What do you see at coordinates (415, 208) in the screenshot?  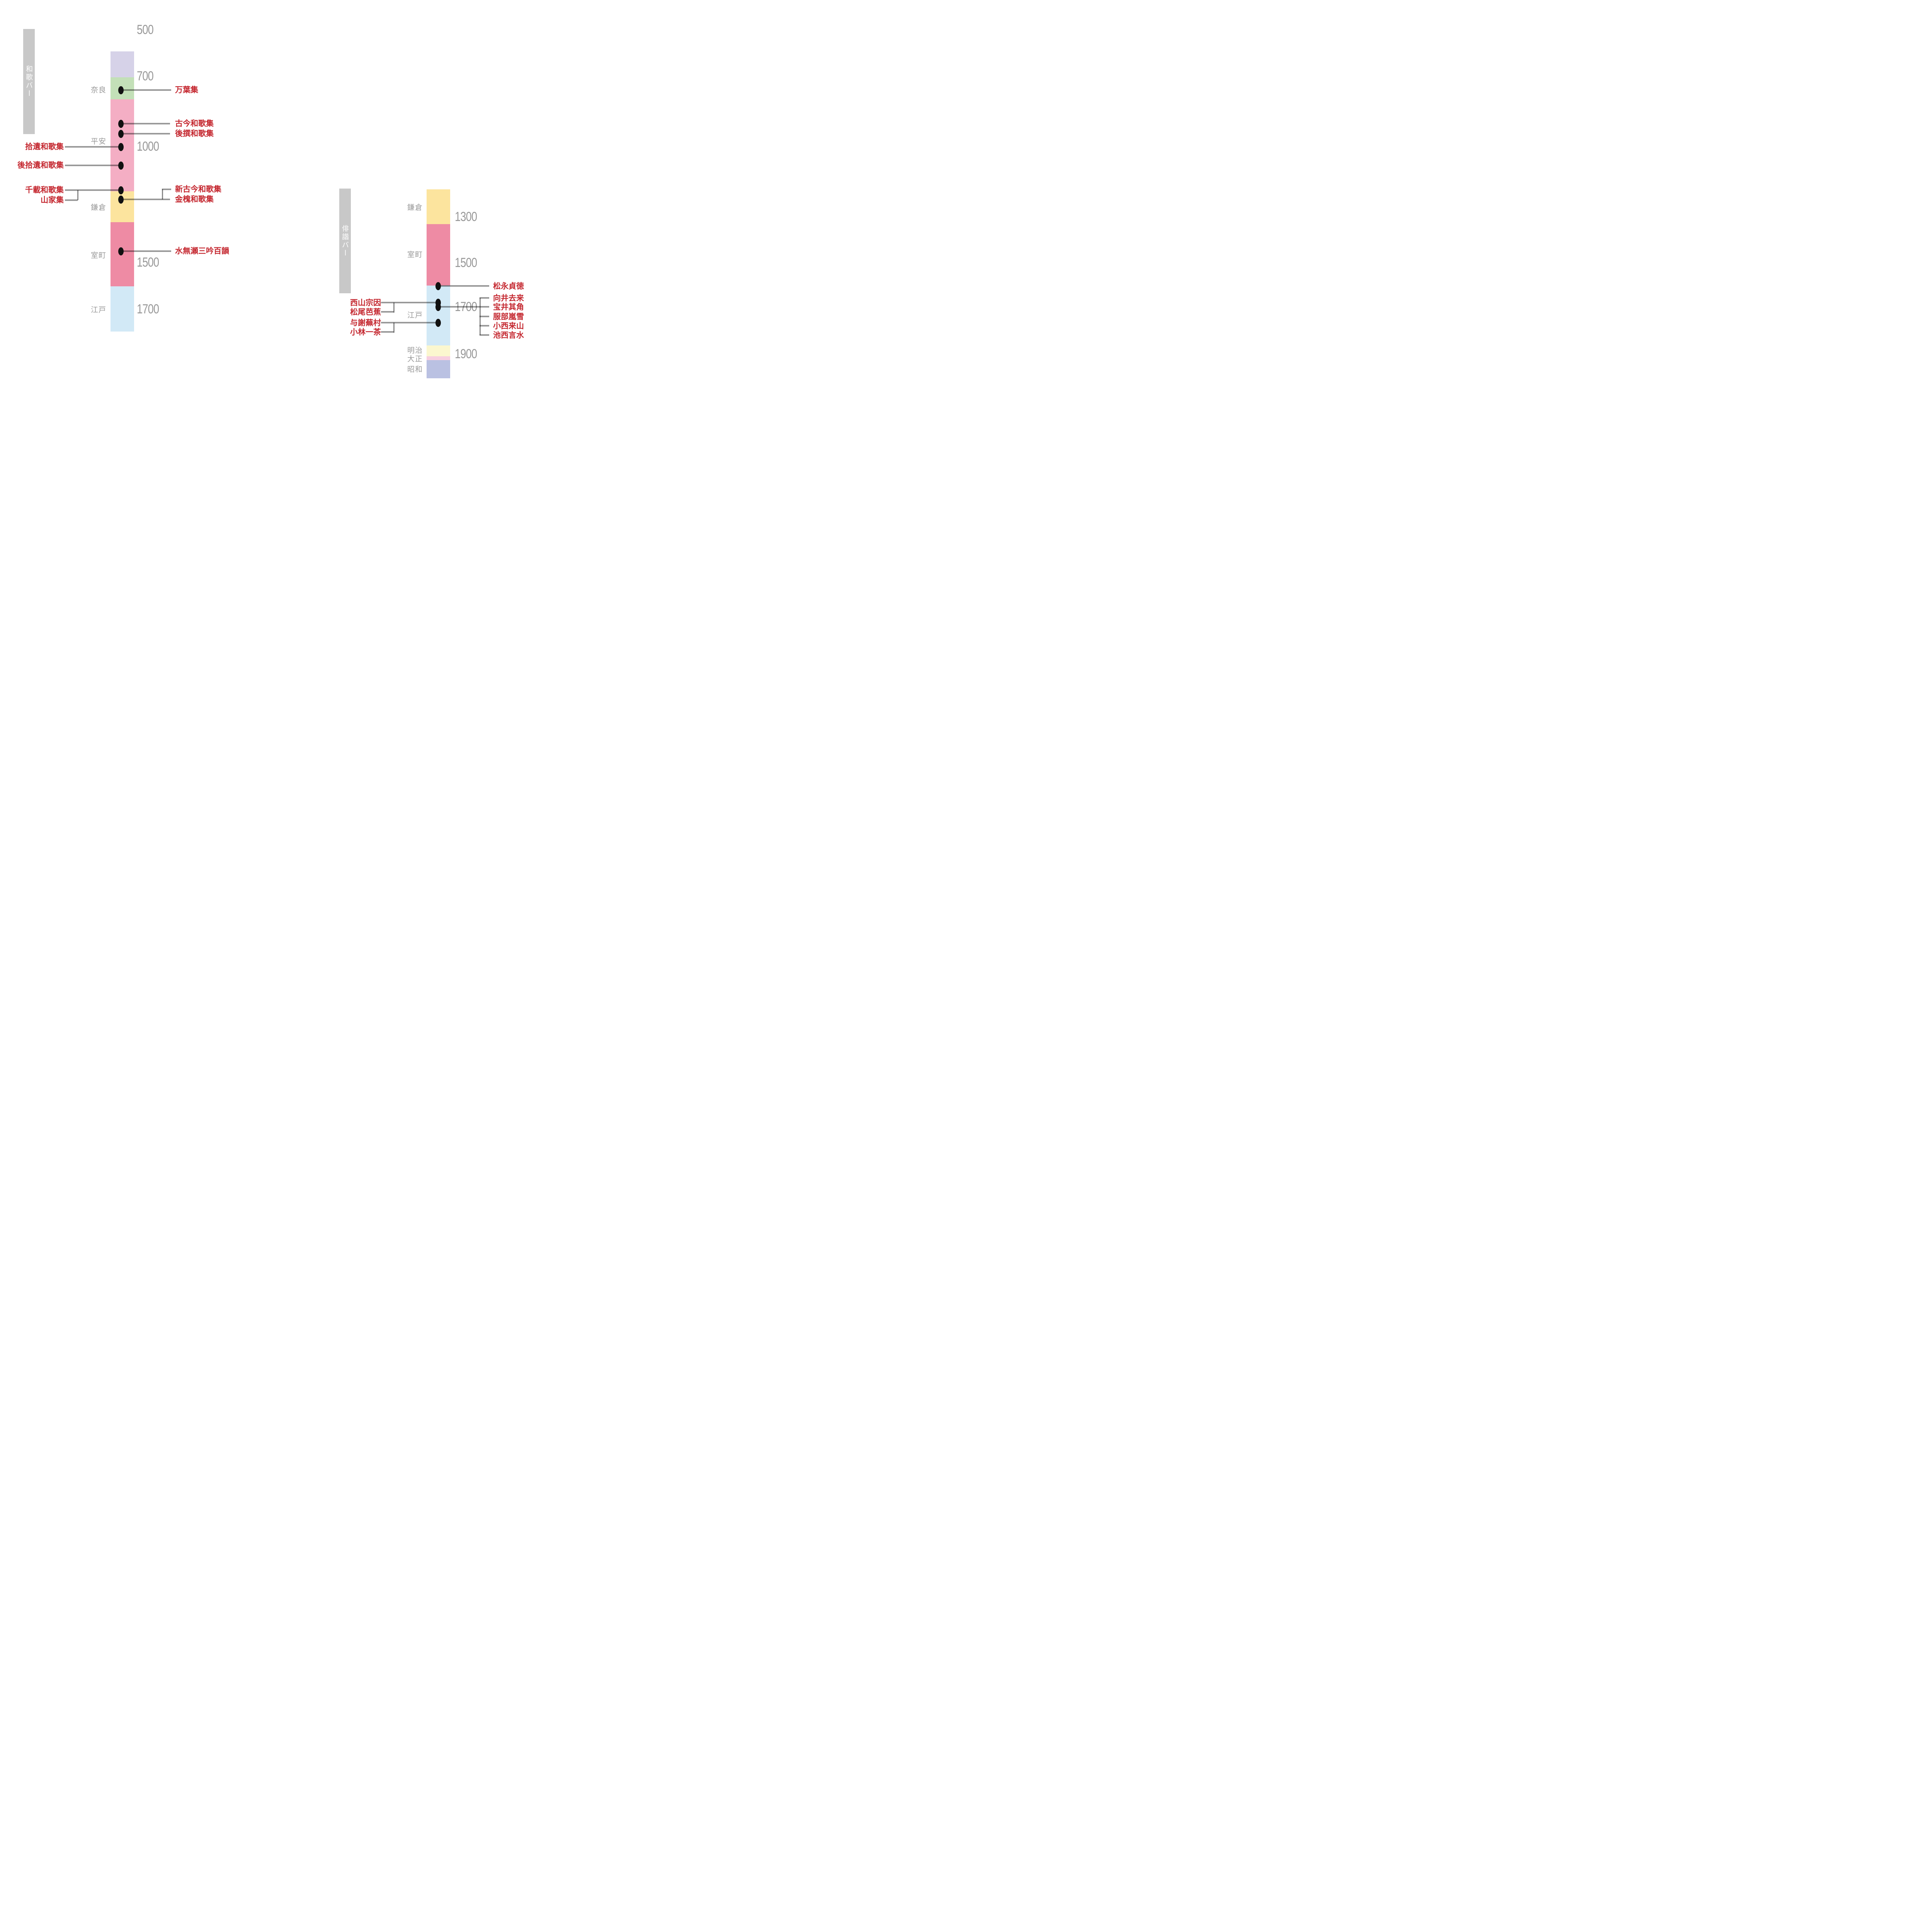 I see `haikai-period-kamakura: 鎌倉` at bounding box center [415, 208].